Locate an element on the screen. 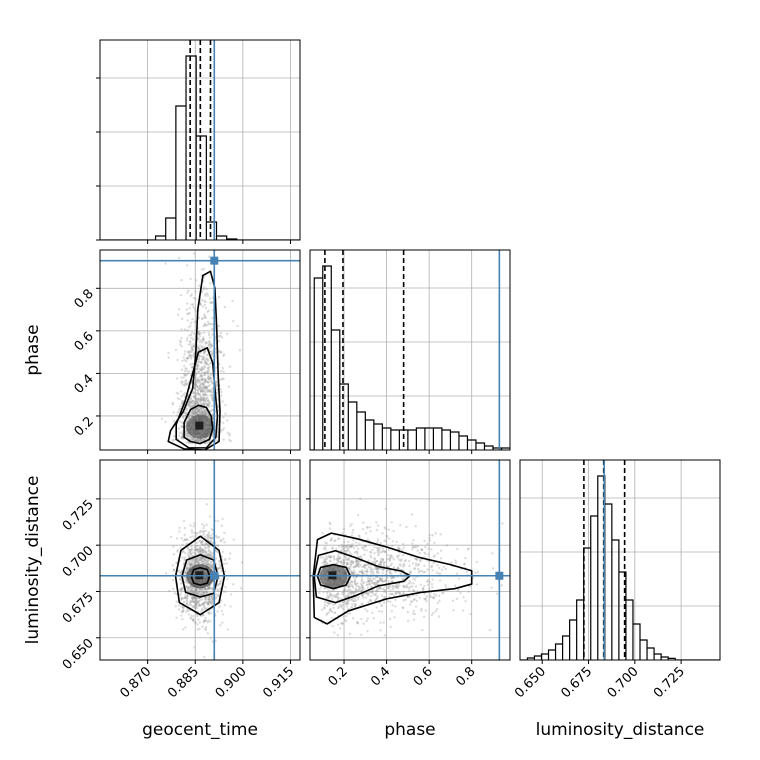  x-tick-label-phase-2: 0.6 is located at coordinates (423, 676).